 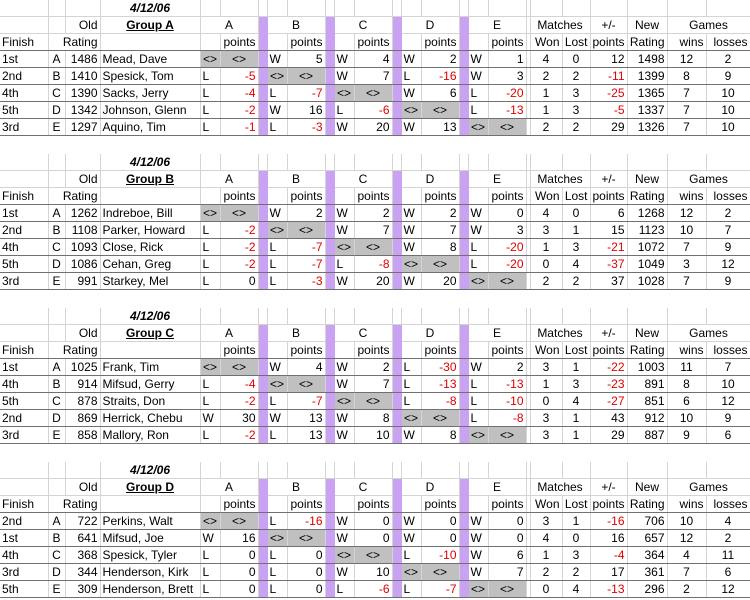 What do you see at coordinates (24, 435) in the screenshot?
I see `finish: 3rd` at bounding box center [24, 435].